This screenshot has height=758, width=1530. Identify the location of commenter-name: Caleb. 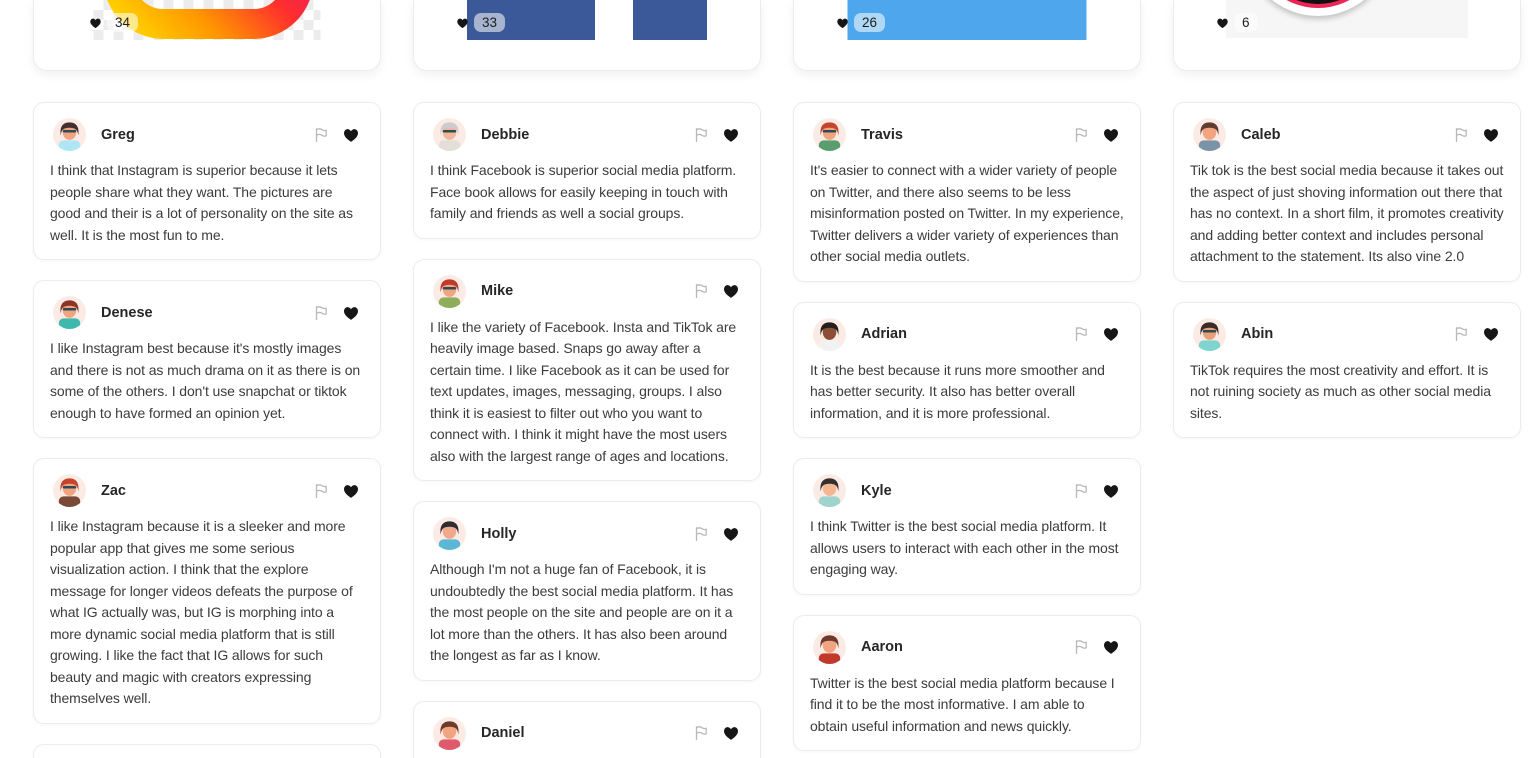
(1261, 134).